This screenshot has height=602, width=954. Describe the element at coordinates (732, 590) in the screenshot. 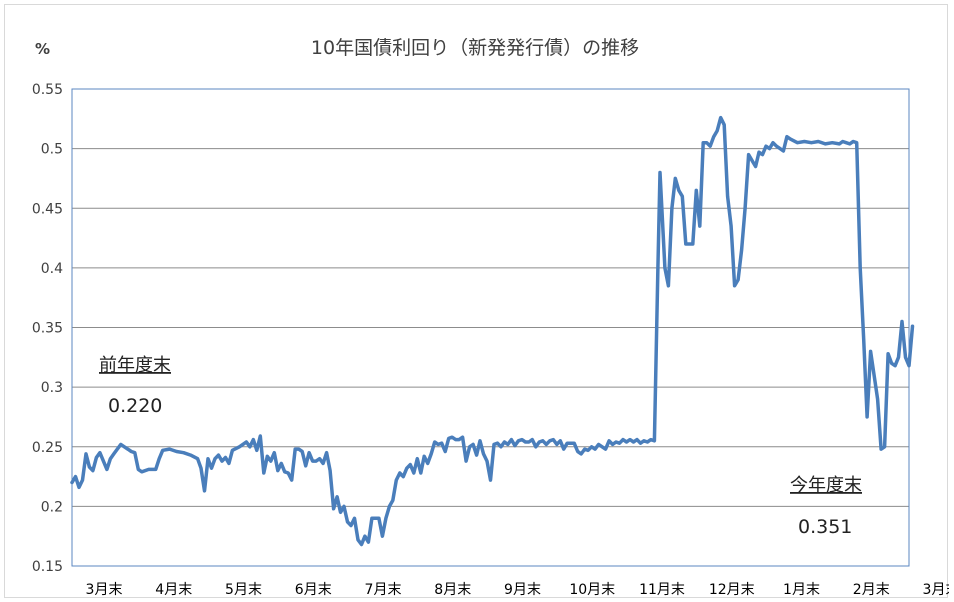

I see `x-tick-label: 12月末` at that location.